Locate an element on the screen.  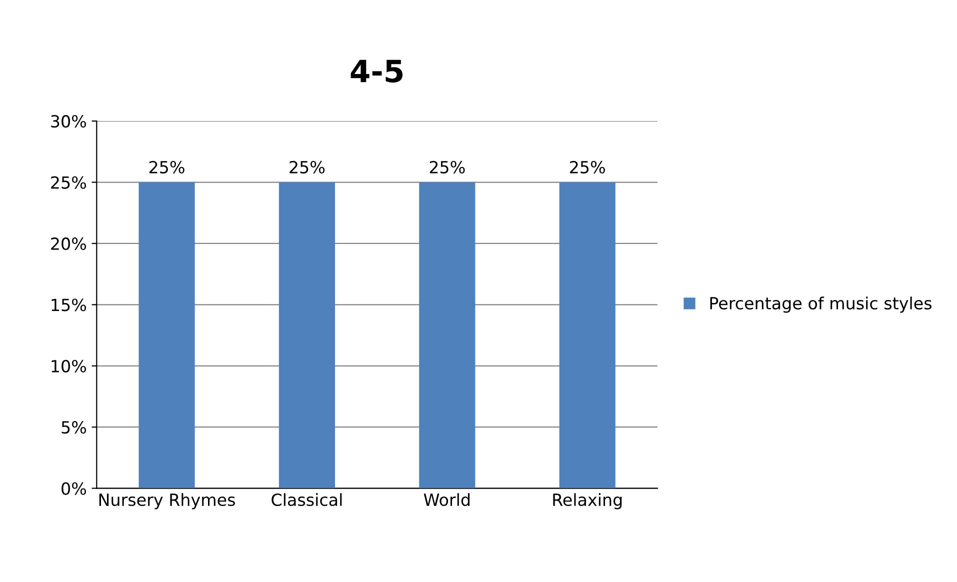
y-tick-label: 10% is located at coordinates (69, 366).